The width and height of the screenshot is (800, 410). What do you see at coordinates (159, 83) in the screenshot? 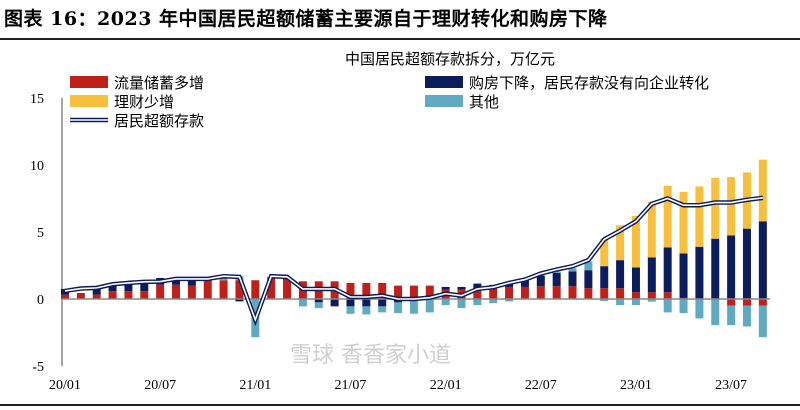
I see `legend-label: 流量储蓄多增` at bounding box center [159, 83].